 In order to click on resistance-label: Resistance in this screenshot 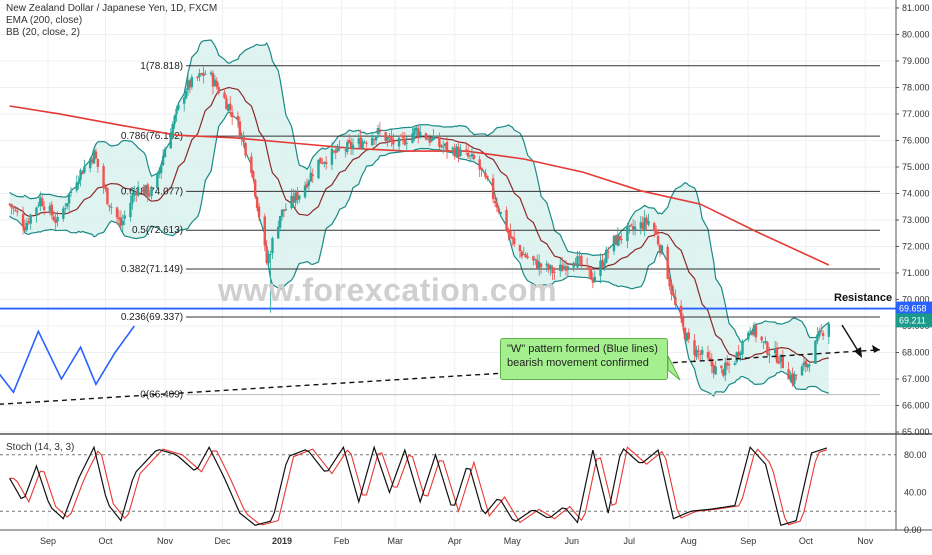, I will do `click(863, 298)`.